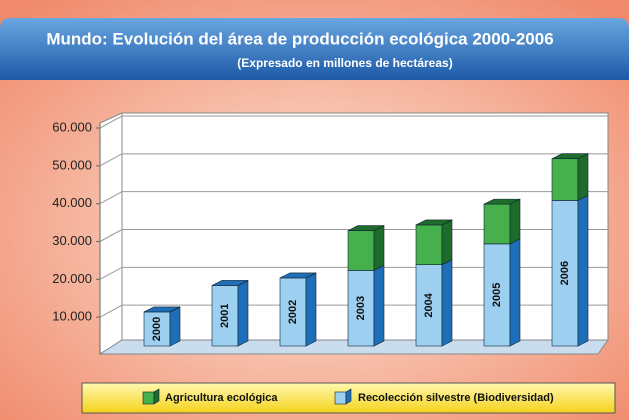 The height and width of the screenshot is (420, 629). What do you see at coordinates (72, 202) in the screenshot?
I see `y-tick-label: 40.000` at bounding box center [72, 202].